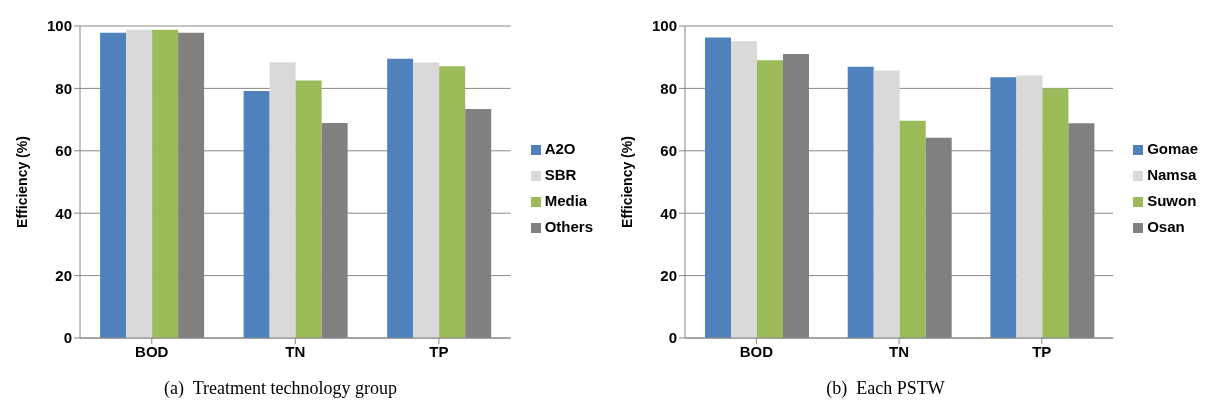 Image resolution: width=1227 pixels, height=412 pixels. I want to click on text: (a) Treatment technology group, so click(280, 388).